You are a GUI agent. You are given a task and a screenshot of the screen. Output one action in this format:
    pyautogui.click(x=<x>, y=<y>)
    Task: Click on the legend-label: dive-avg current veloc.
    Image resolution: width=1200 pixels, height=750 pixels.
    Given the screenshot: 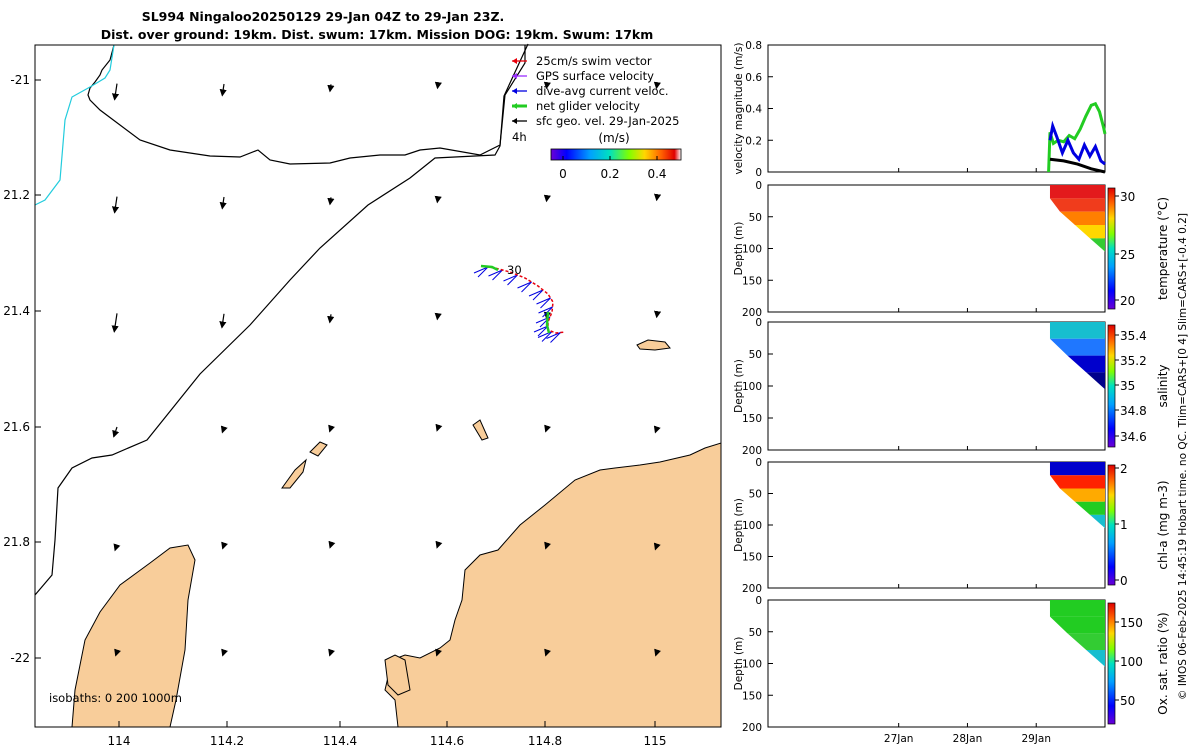 What is the action you would take?
    pyautogui.click(x=602, y=91)
    